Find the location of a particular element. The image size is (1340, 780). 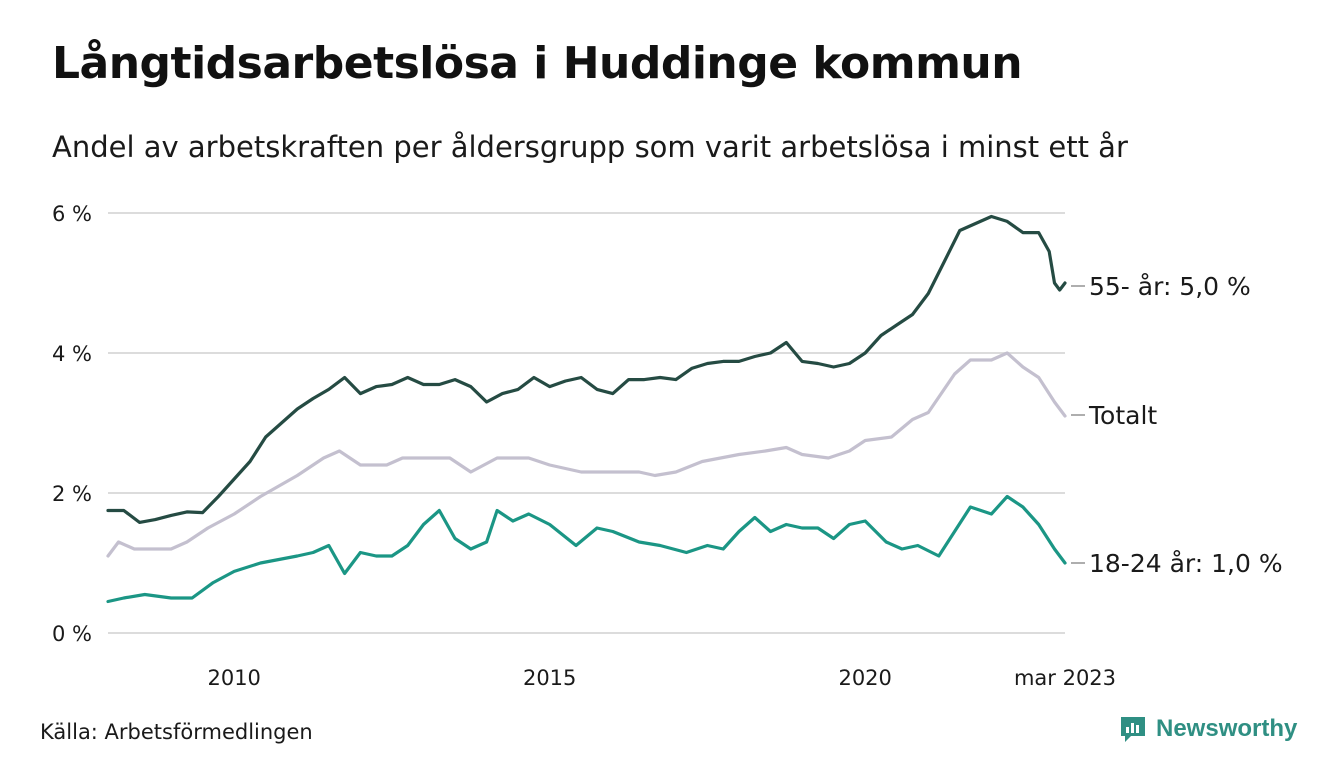

x-tick-label: 2020 is located at coordinates (864, 678).